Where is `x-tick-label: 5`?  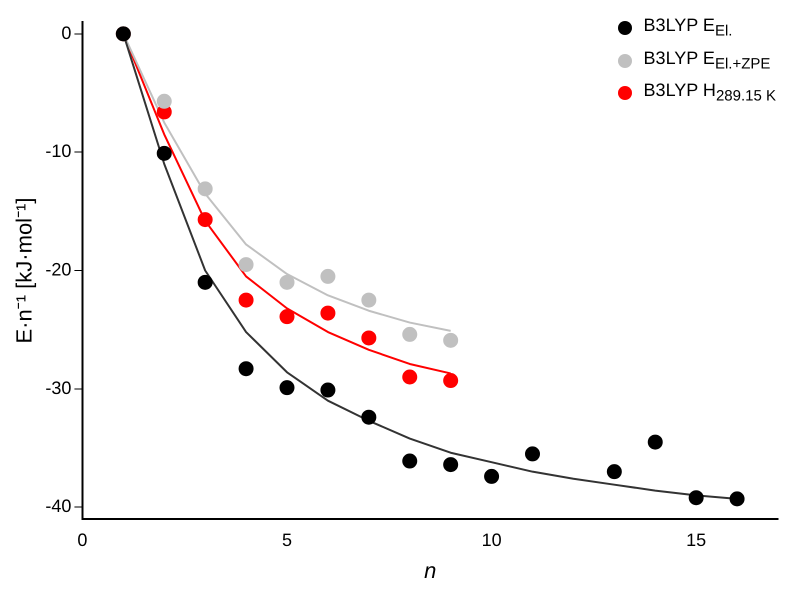
x-tick-label: 5 is located at coordinates (287, 540).